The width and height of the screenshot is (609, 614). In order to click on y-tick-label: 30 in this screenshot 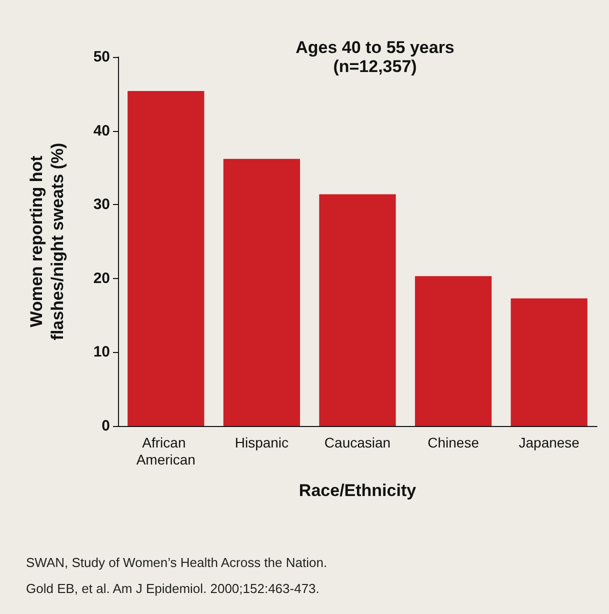, I will do `click(101, 205)`.